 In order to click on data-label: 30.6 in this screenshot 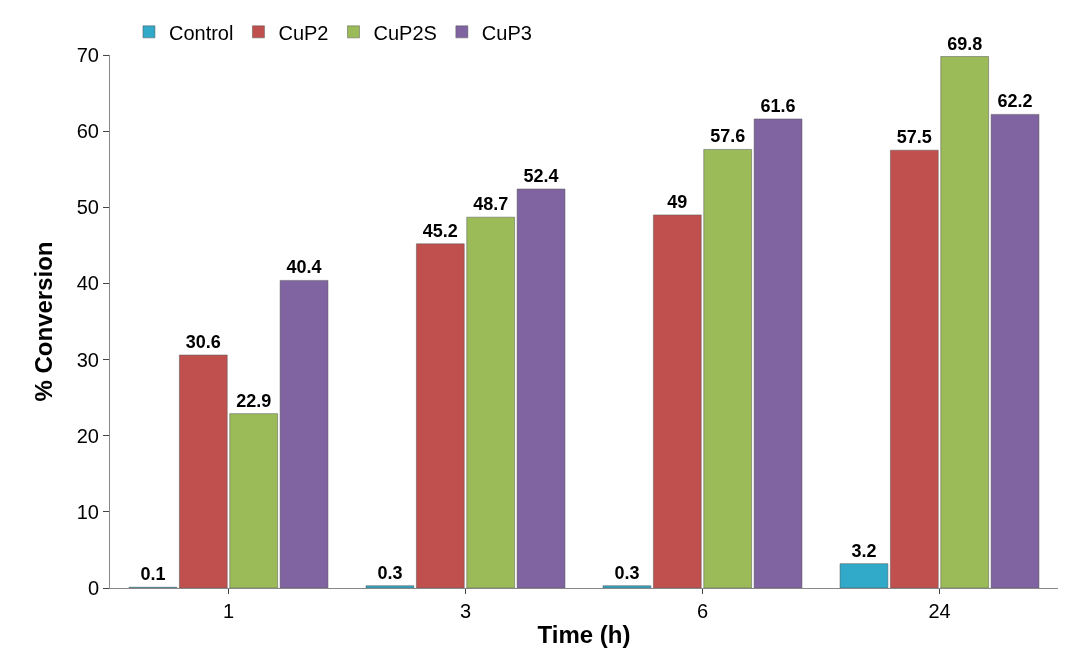, I will do `click(203, 342)`.